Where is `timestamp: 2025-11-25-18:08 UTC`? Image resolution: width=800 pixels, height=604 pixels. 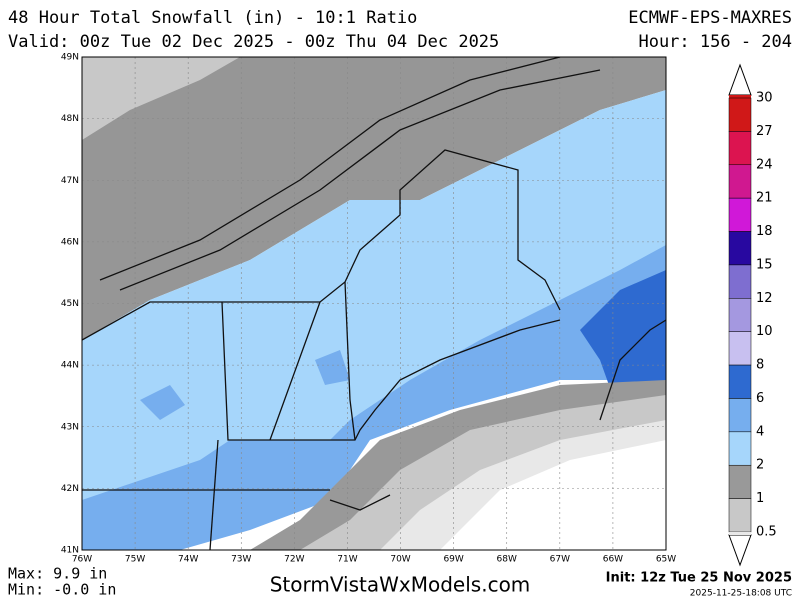
timestamp: 2025-11-25-18:08 UTC is located at coordinates (741, 594).